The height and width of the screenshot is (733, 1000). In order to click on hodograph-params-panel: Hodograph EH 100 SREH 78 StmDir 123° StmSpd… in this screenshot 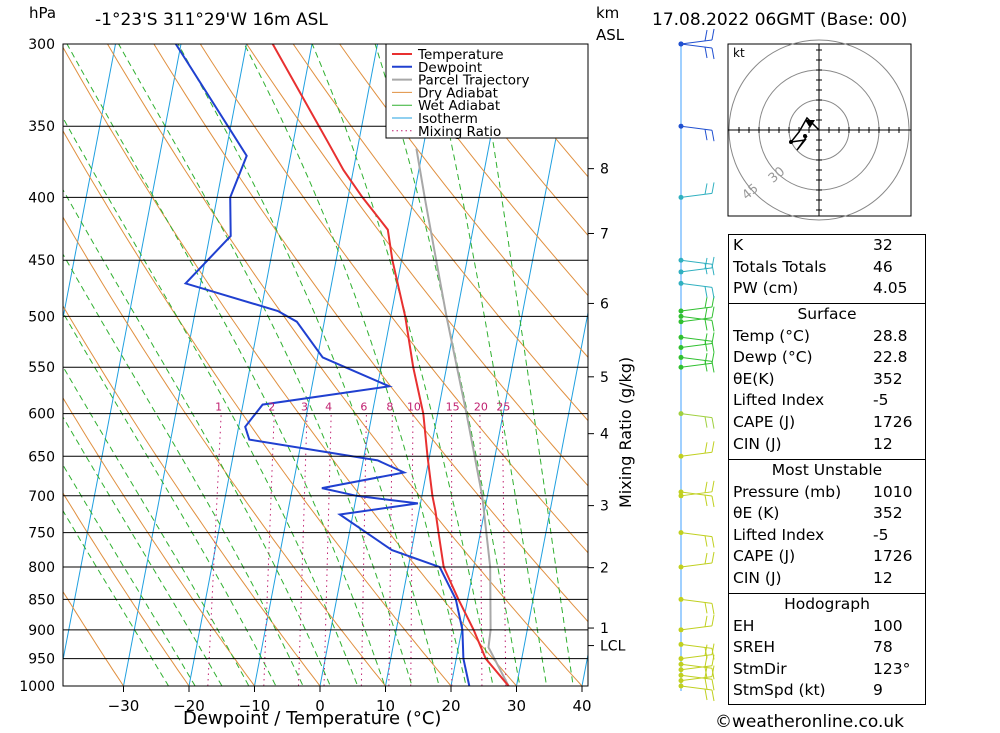, I will do `click(827, 649)`.